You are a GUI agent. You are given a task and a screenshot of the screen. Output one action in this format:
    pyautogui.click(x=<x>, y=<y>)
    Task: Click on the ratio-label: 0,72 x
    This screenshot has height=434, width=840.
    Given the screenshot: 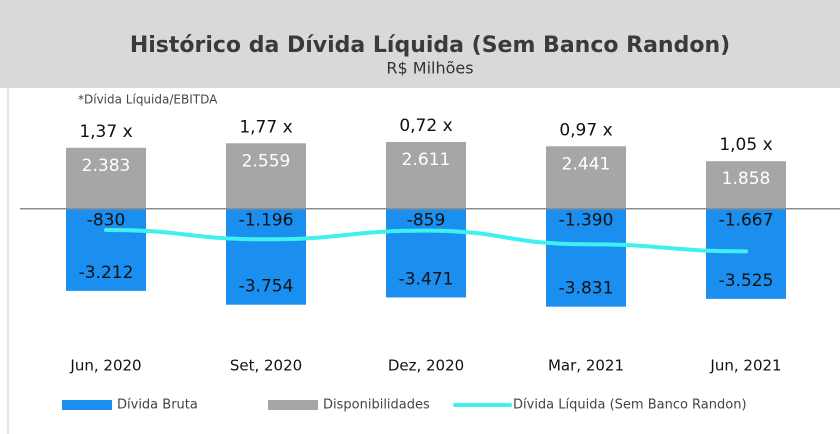 What is the action you would take?
    pyautogui.click(x=425, y=126)
    